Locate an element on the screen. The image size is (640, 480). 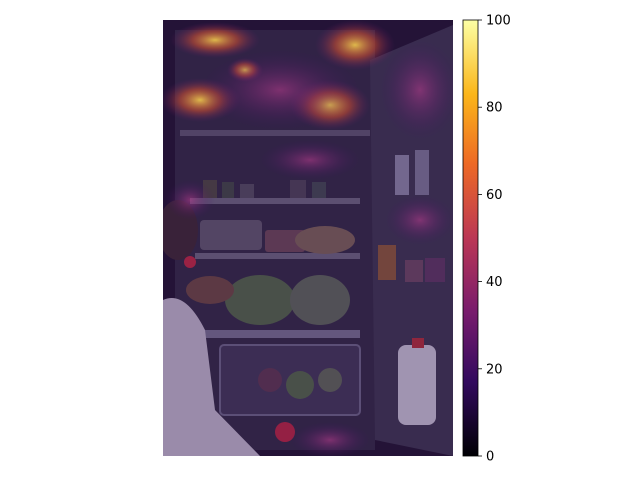
colorbar: 0 20 40 60 80 100 is located at coordinates (486, 239).